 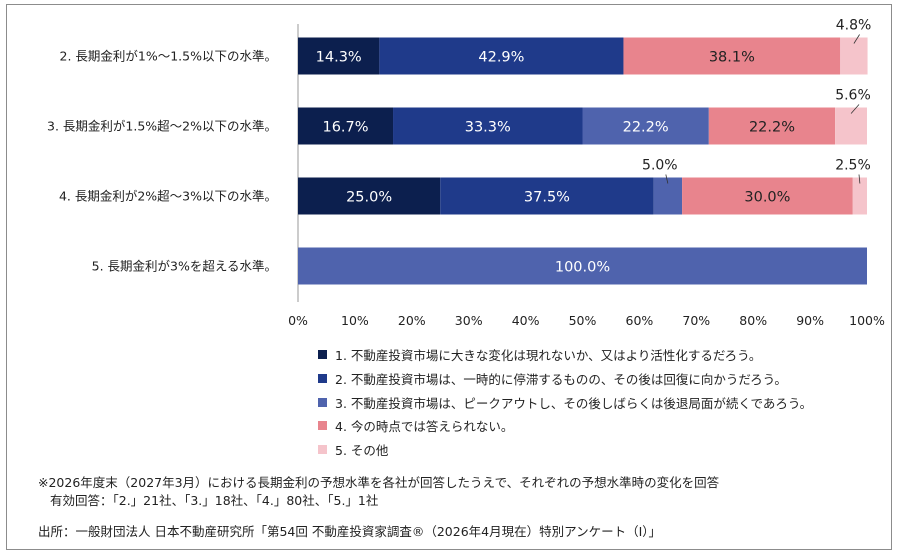 I want to click on x-tick-label: 60%, so click(x=640, y=320).